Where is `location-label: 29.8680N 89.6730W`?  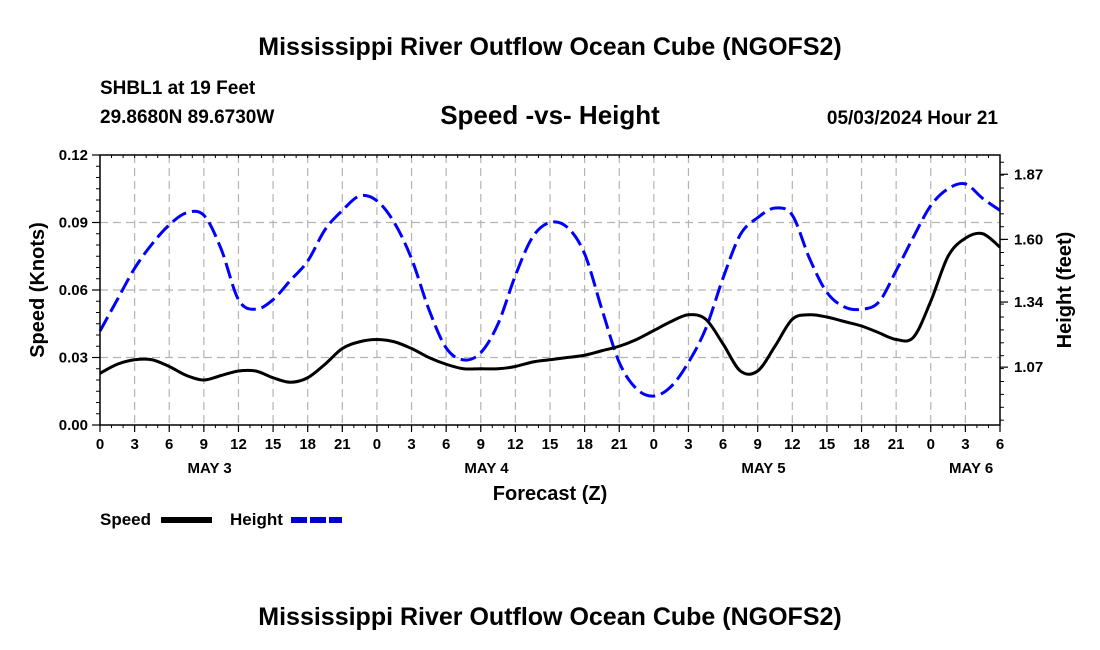 location-label: 29.8680N 89.6730W is located at coordinates (187, 117).